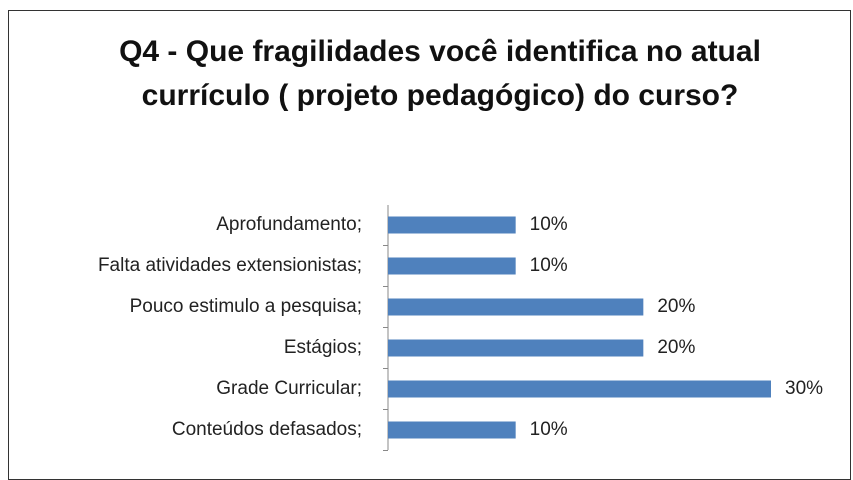 The width and height of the screenshot is (853, 480). Describe the element at coordinates (289, 388) in the screenshot. I see `category-label: Grade Curricular;` at that location.